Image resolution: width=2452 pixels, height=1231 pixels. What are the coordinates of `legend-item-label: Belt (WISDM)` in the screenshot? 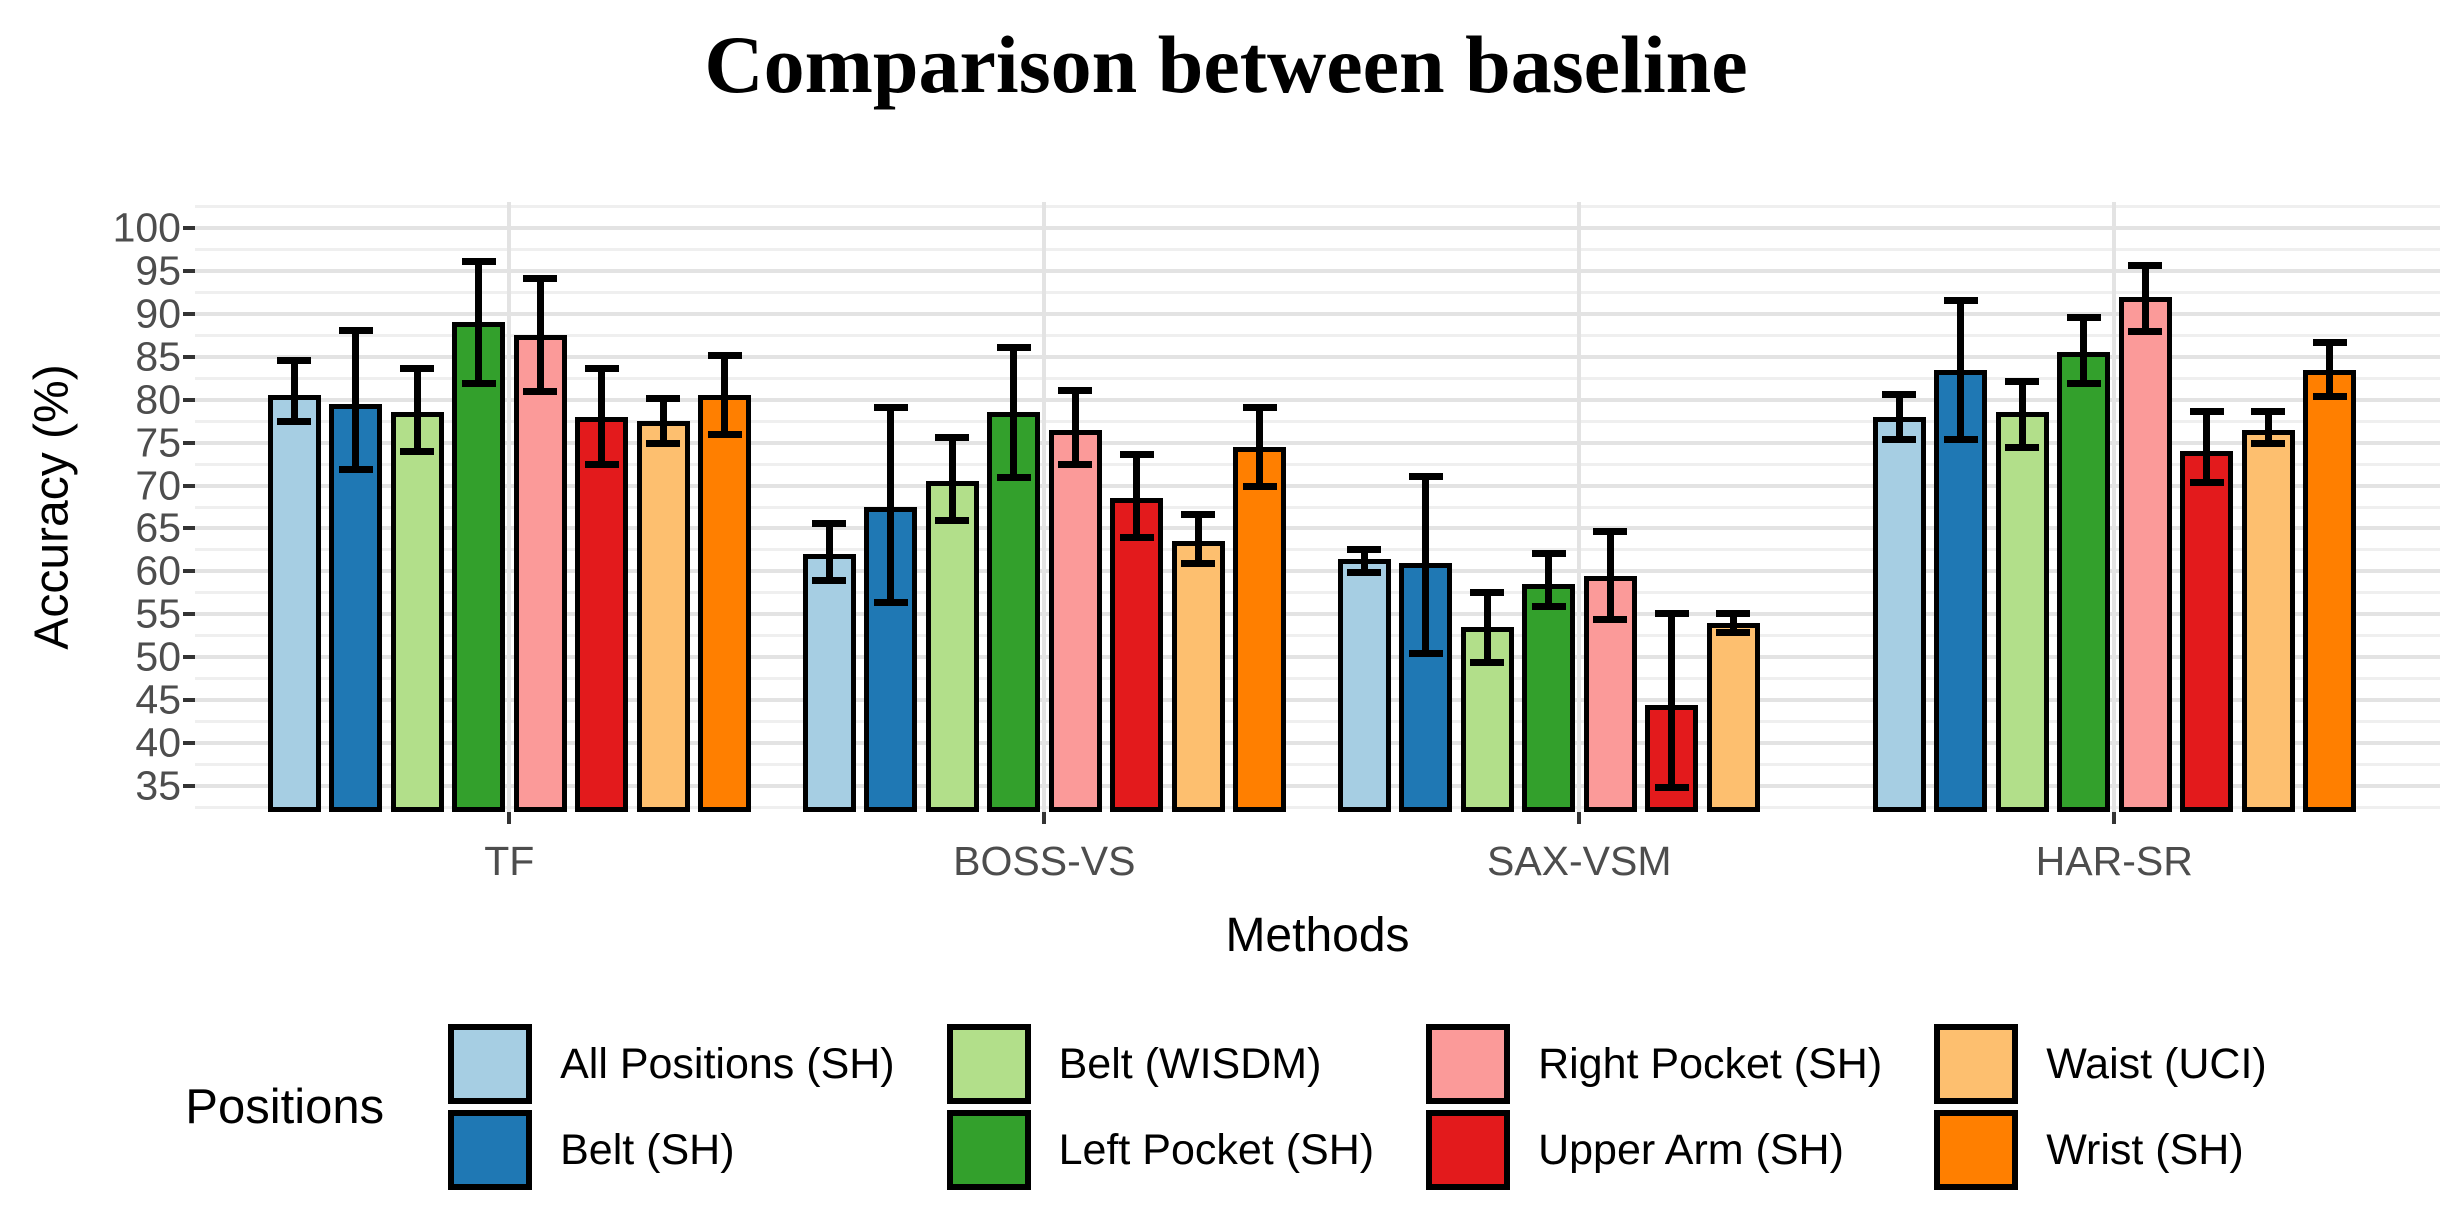 It's located at (1190, 1063).